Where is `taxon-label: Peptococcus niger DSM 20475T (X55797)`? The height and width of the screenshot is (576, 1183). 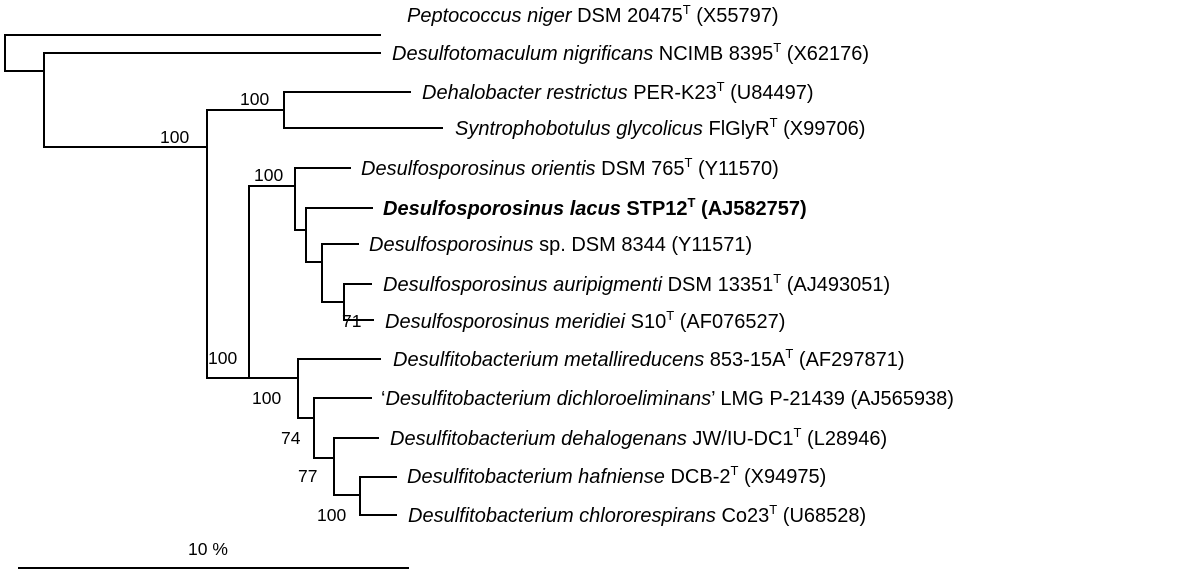 taxon-label: Peptococcus niger DSM 20475T (X55797) is located at coordinates (593, 14).